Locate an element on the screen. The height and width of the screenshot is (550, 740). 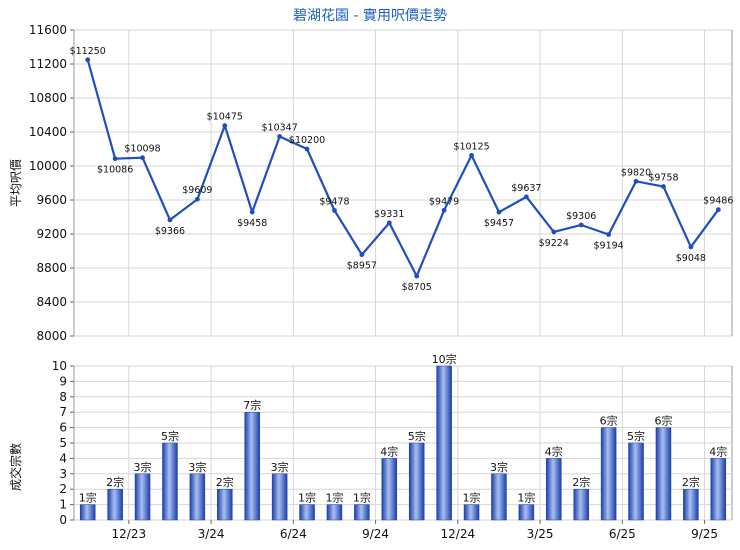
y-tick-label: 10800 is located at coordinates (48, 98).